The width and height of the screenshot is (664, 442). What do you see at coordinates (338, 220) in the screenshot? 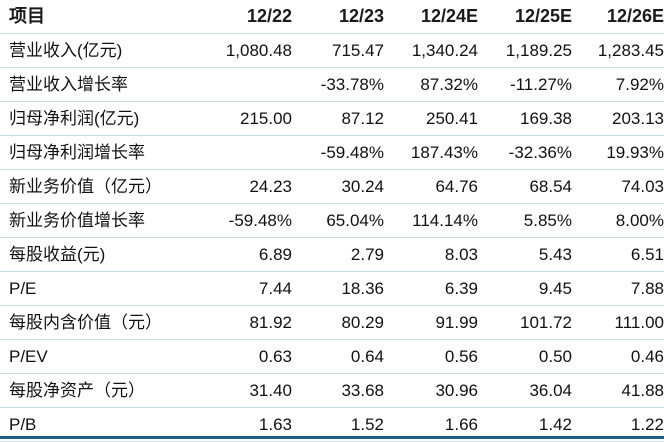
I see `row-value-cell: 65.04%` at bounding box center [338, 220].